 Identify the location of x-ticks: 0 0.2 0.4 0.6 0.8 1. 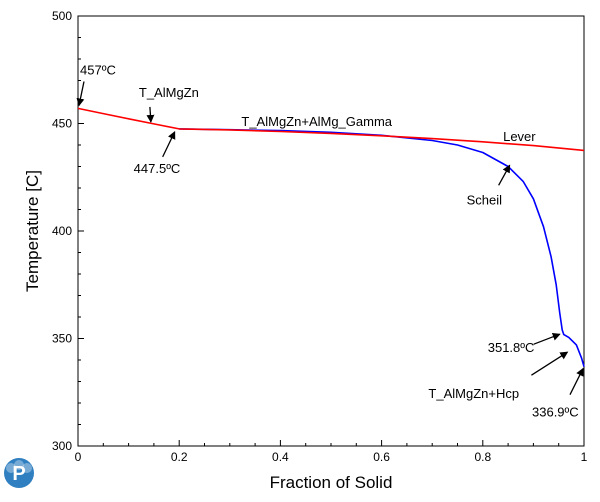
(331, 452).